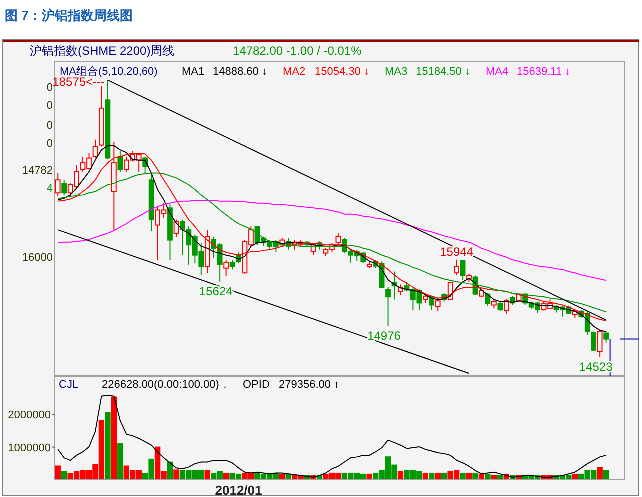  What do you see at coordinates (294, 72) in the screenshot?
I see `text: MA2` at bounding box center [294, 72].